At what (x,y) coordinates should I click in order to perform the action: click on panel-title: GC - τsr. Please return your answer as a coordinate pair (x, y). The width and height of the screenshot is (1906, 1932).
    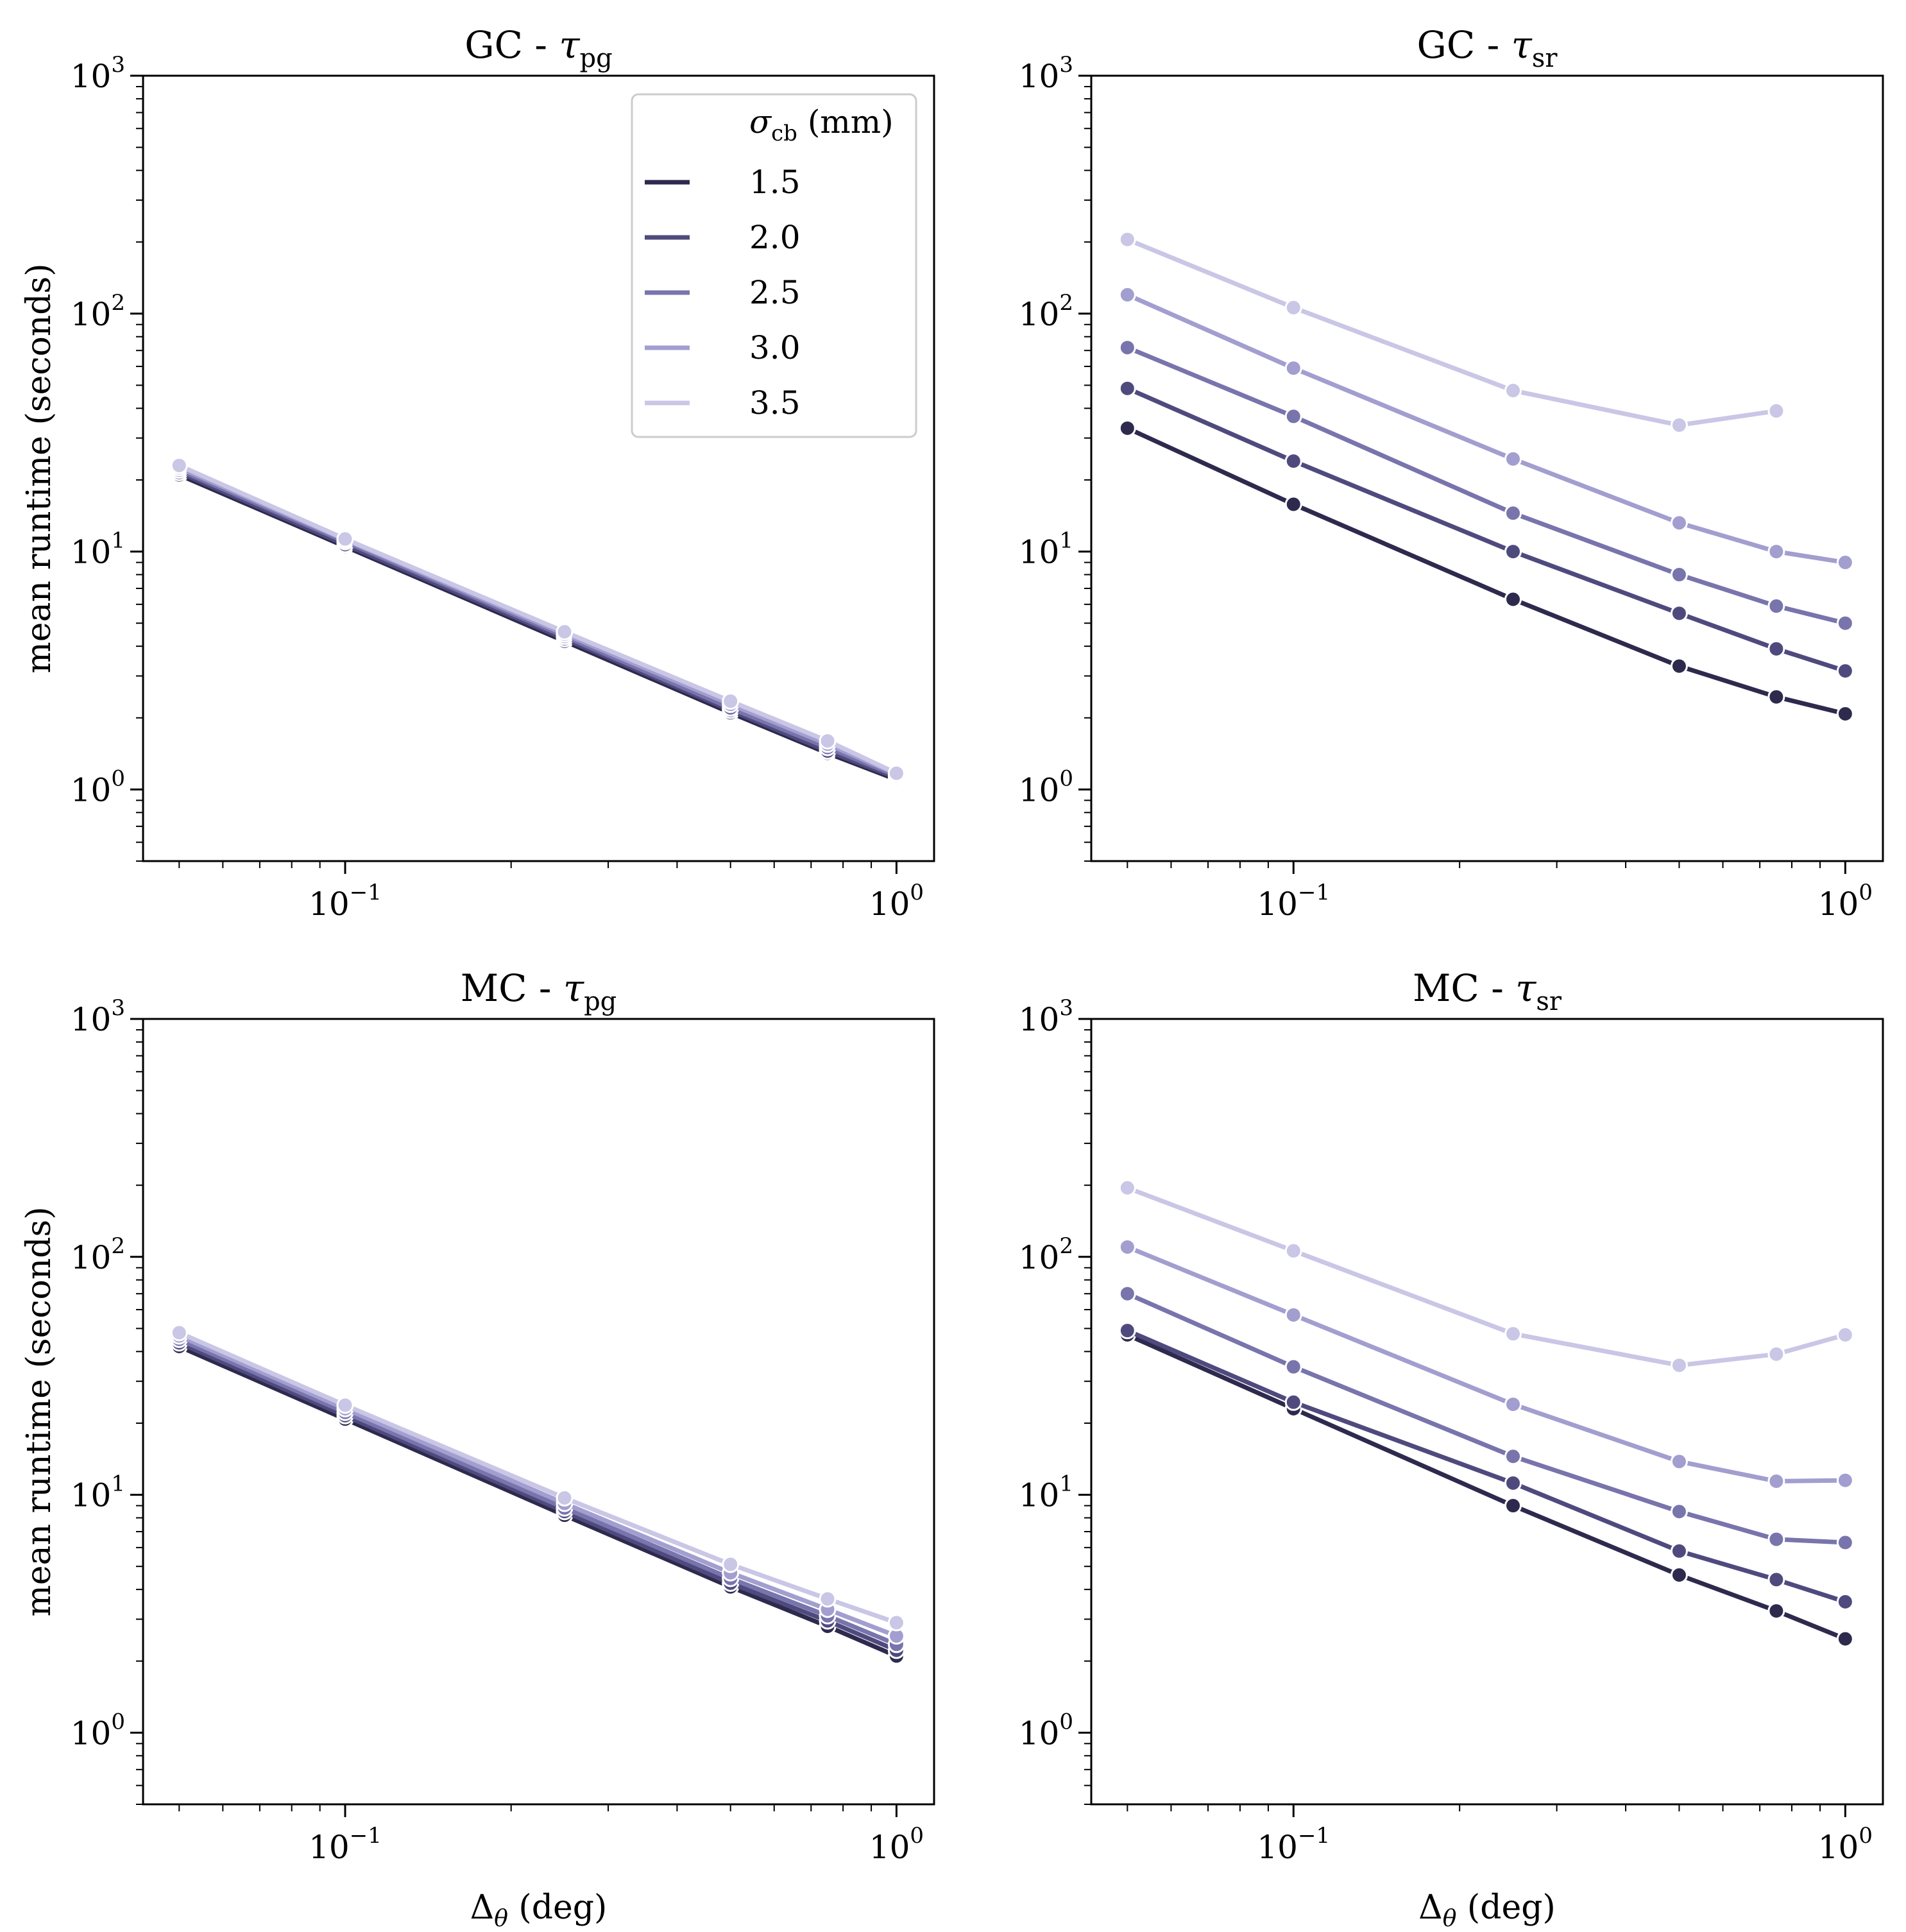
    Looking at the image, I should click on (1487, 48).